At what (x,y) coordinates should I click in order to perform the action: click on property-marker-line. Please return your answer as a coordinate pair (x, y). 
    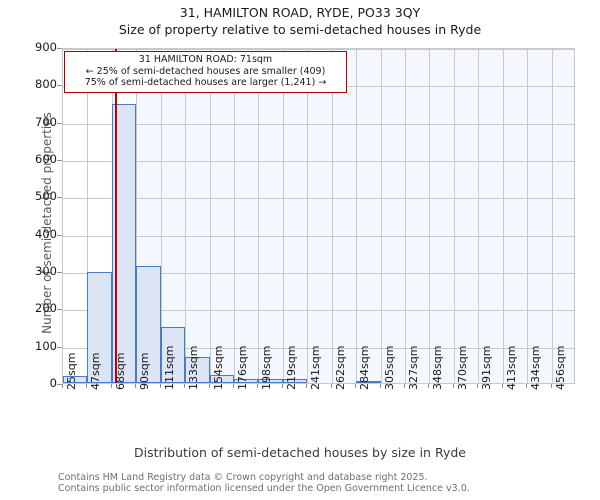
    Looking at the image, I should click on (116, 216).